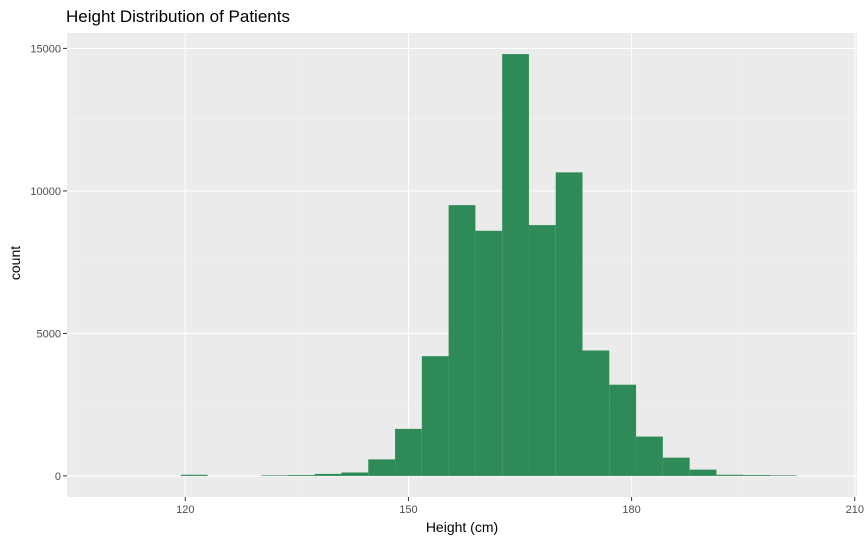 The image size is (864, 542). Describe the element at coordinates (462, 527) in the screenshot. I see `x-axis-title: Height (cm)` at that location.